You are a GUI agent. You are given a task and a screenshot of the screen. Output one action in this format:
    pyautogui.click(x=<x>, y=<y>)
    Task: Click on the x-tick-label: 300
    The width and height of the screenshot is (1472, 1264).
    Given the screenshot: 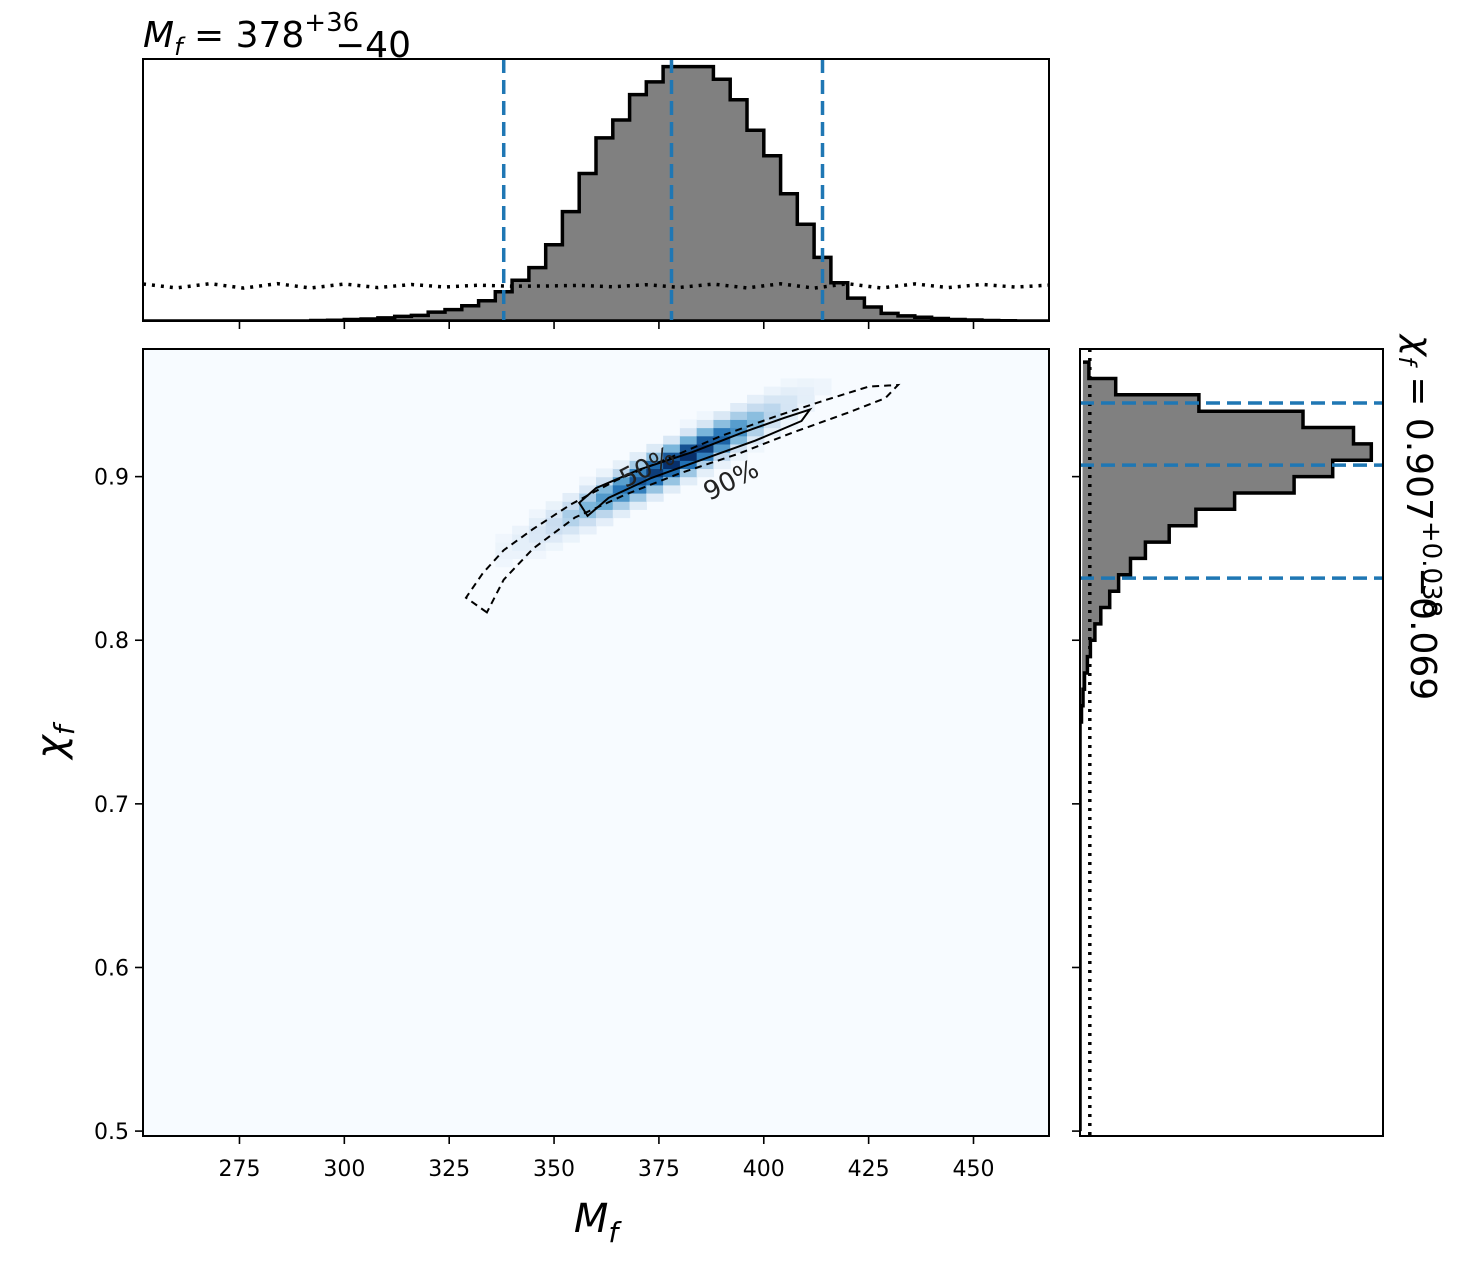 What is the action you would take?
    pyautogui.click(x=344, y=1169)
    